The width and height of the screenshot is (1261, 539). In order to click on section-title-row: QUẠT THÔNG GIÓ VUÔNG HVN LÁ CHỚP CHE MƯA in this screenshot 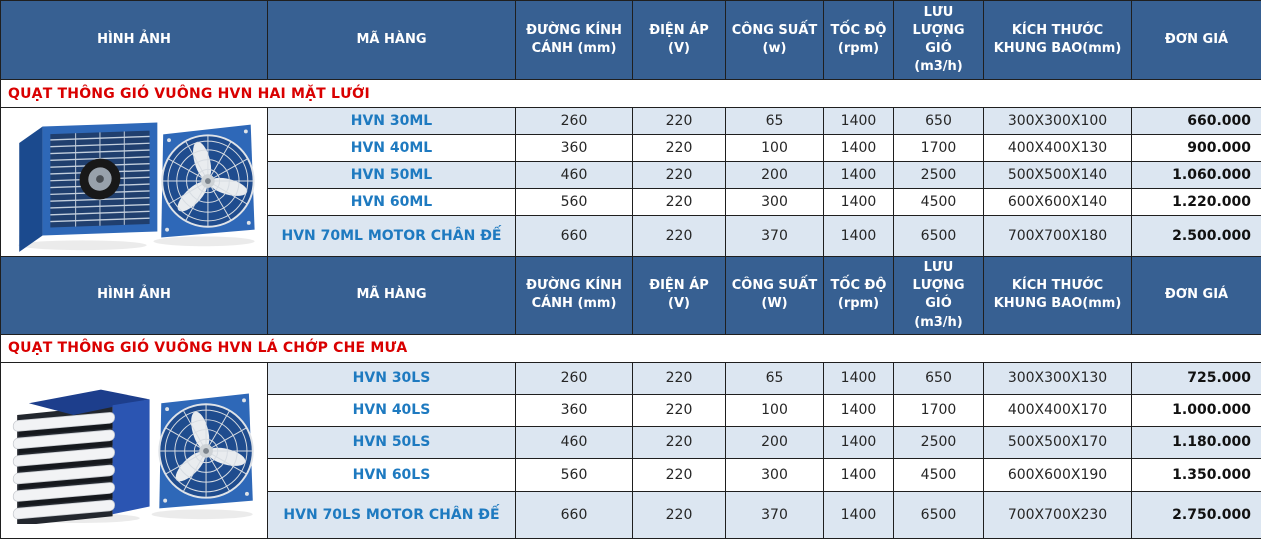, I will do `click(631, 348)`.